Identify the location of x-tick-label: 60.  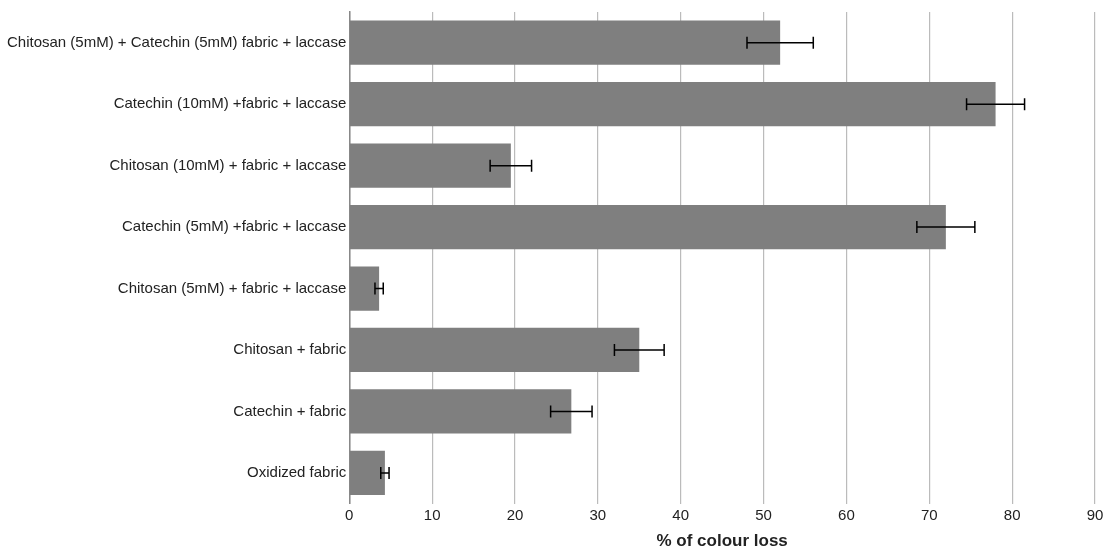
(846, 514).